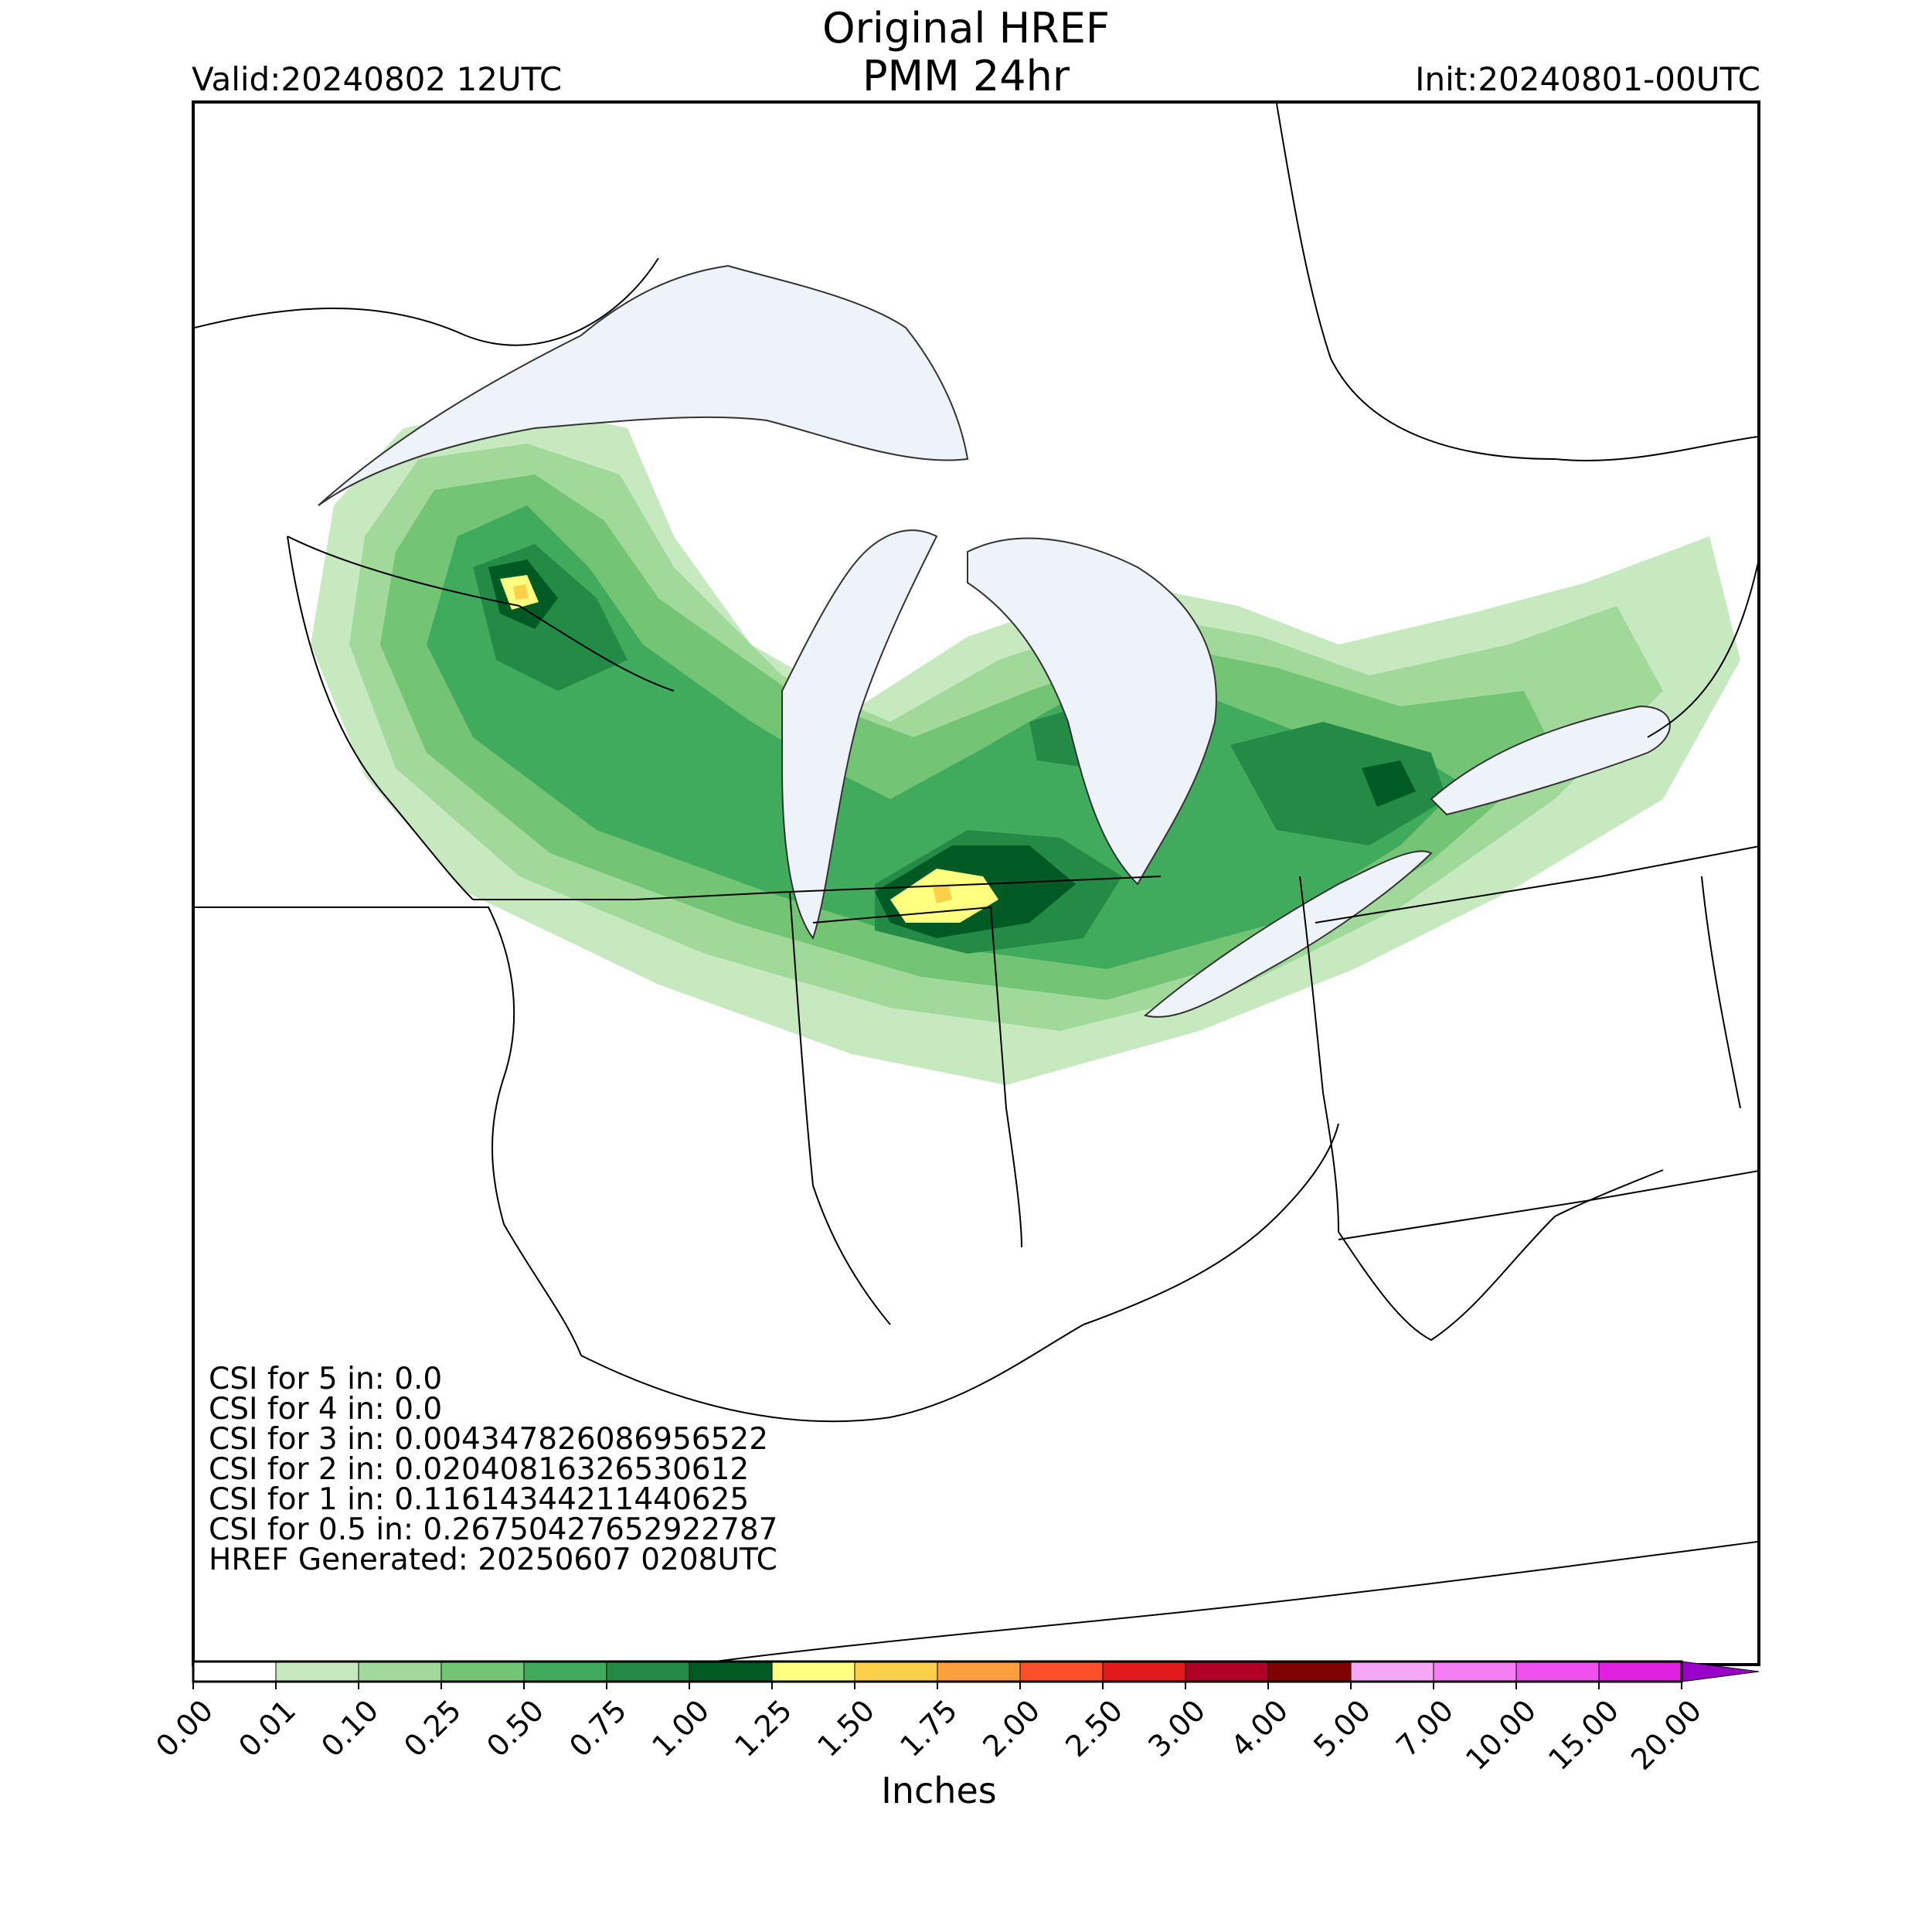 The height and width of the screenshot is (1932, 1932). Describe the element at coordinates (350, 1728) in the screenshot. I see `colorbar-tick-label: 0.10` at that location.